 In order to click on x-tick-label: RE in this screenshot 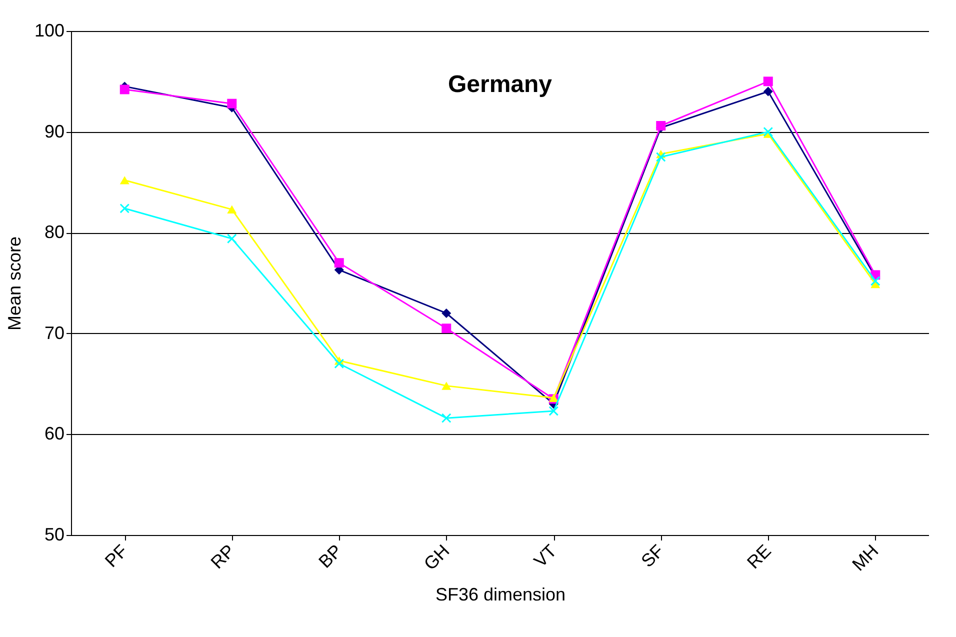, I will do `click(759, 556)`.